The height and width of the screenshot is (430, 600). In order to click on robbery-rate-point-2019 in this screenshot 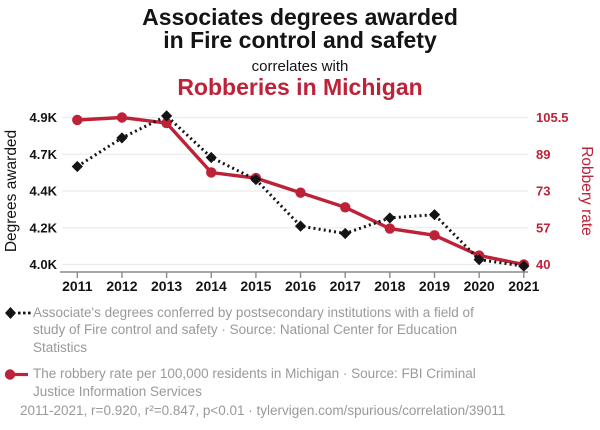, I will do `click(434, 235)`.